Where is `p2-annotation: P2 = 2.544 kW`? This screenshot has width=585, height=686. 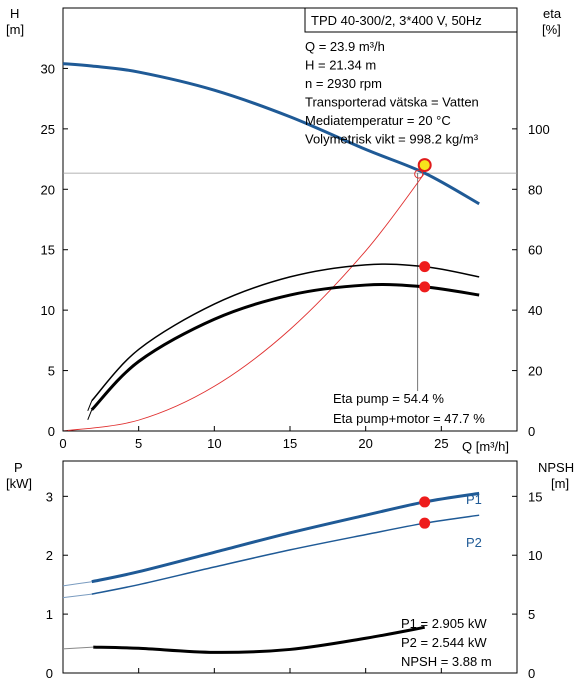
p2-annotation: P2 = 2.544 kW is located at coordinates (444, 642).